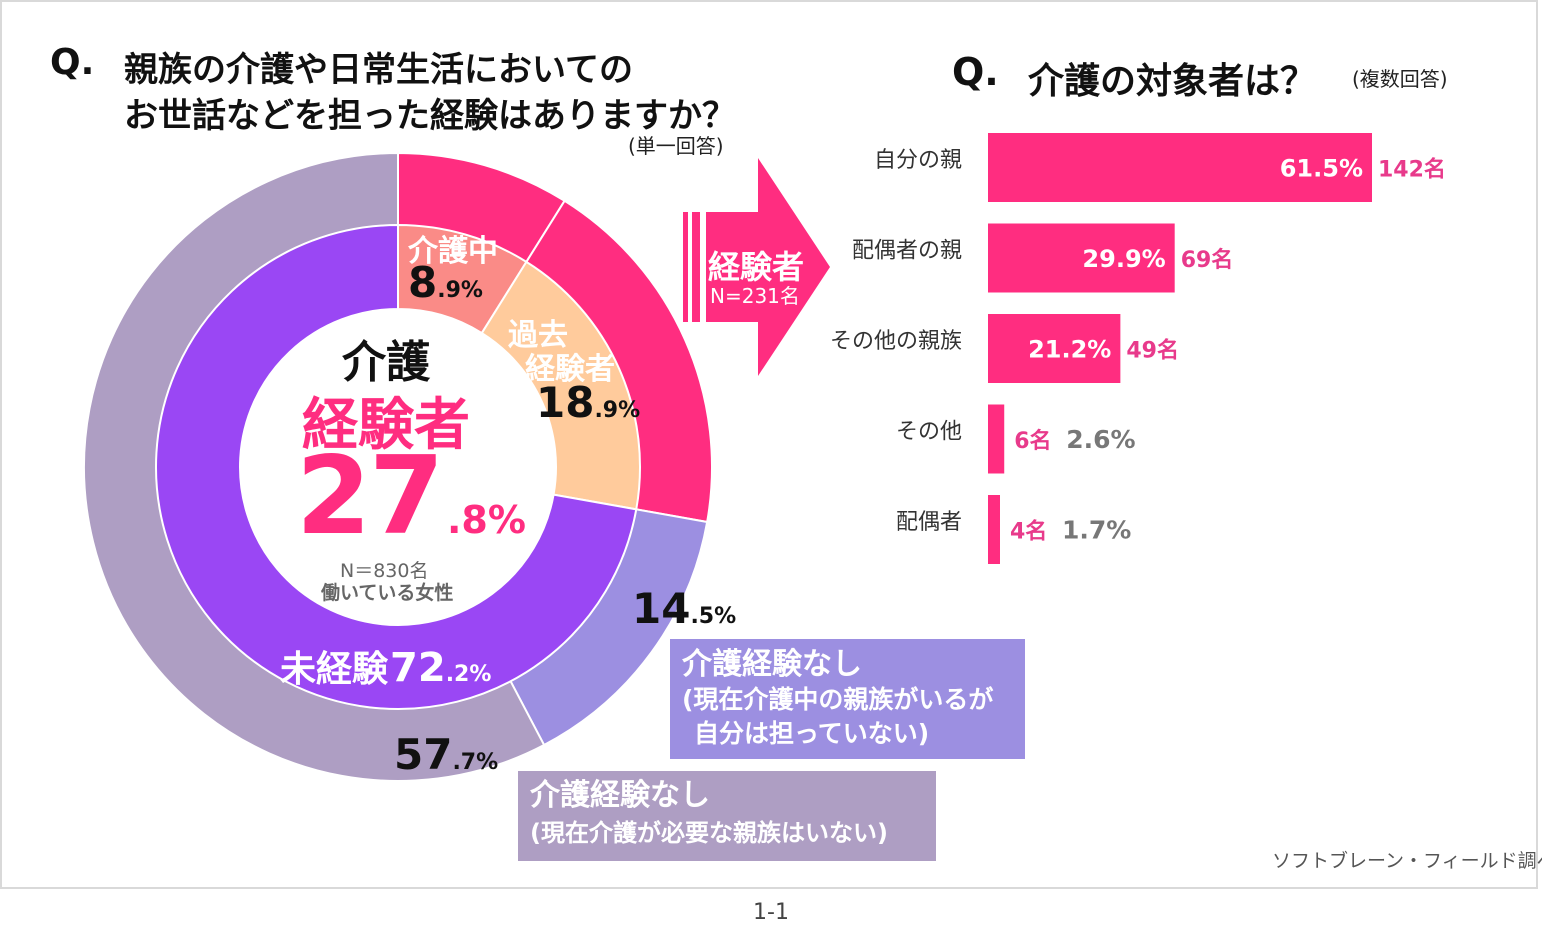 This screenshot has height=943, width=1542. I want to click on arrow-label: 経験者, so click(756, 267).